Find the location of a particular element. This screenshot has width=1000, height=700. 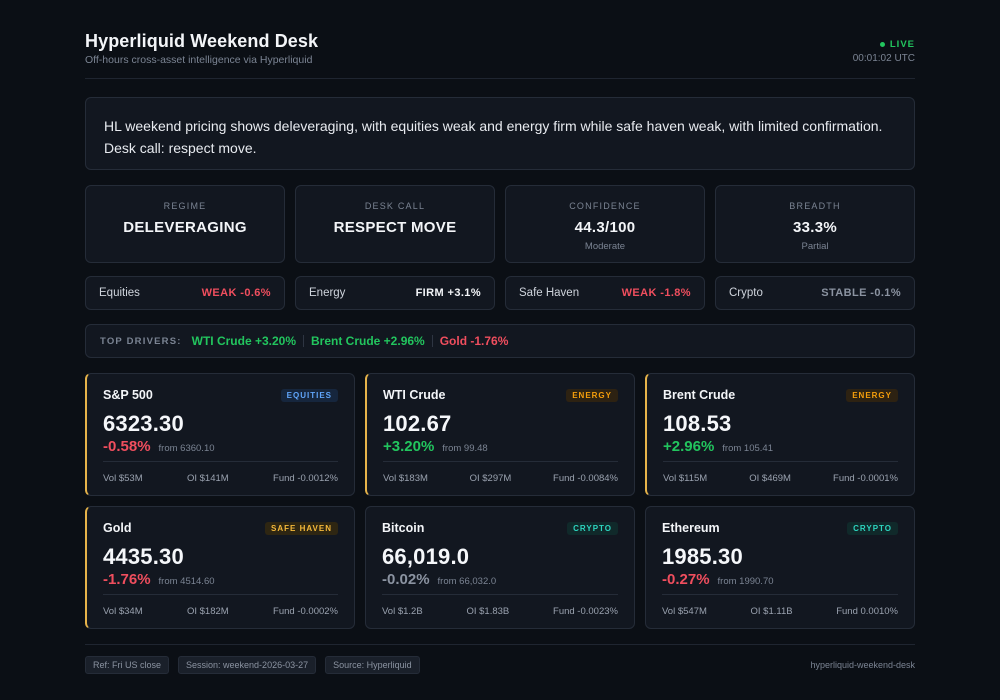

reference-price: from 6360.10 is located at coordinates (186, 448).